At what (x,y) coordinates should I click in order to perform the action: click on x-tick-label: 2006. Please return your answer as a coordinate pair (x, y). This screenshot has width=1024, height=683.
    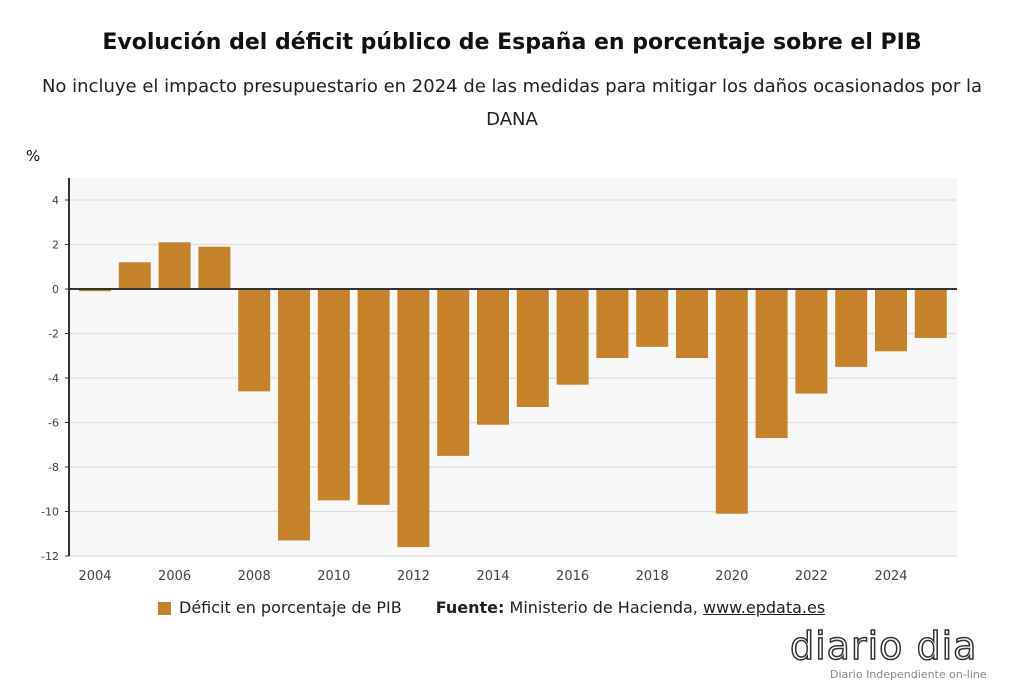
    Looking at the image, I should click on (174, 576).